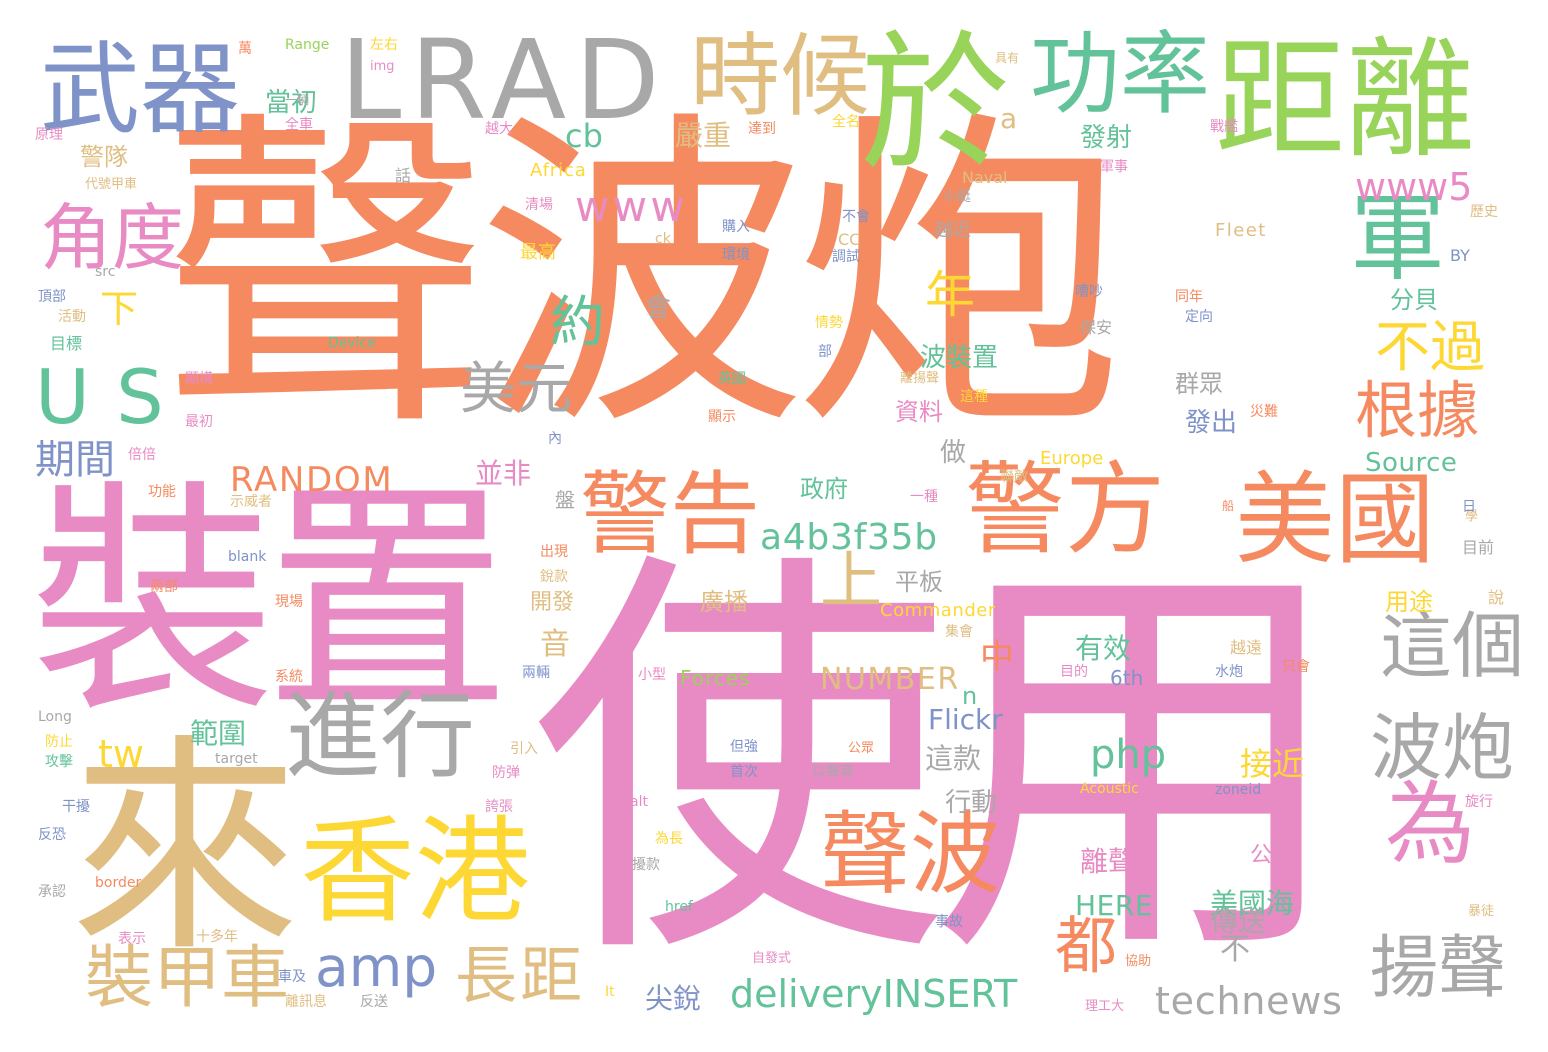  Describe the element at coordinates (292, 977) in the screenshot. I see `word-cloud-word: 車及` at that location.